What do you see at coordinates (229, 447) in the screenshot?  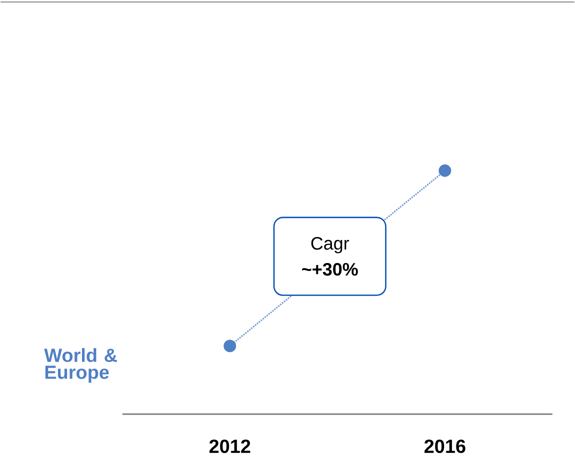 I see `x-tick-label: 2012` at bounding box center [229, 447].